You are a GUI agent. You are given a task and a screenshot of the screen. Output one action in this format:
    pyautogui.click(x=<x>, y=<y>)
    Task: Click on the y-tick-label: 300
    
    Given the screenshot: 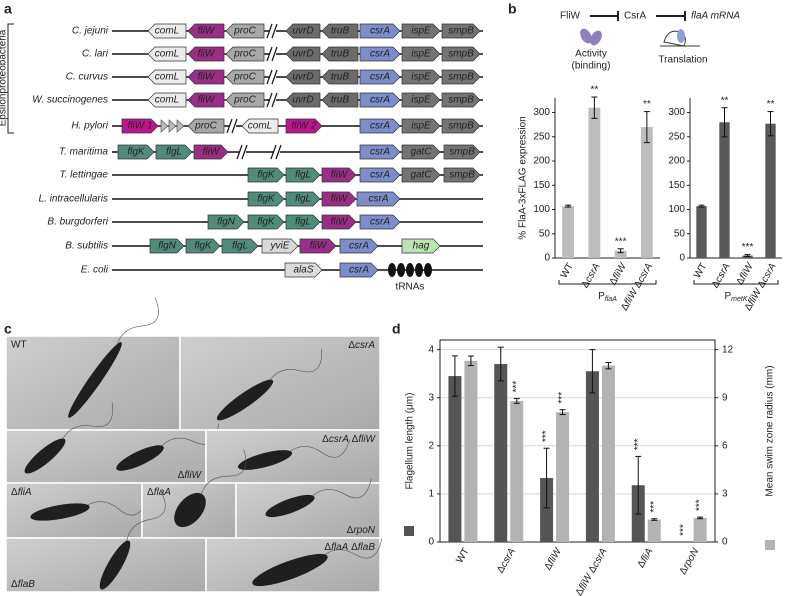 What is the action you would take?
    pyautogui.click(x=676, y=112)
    